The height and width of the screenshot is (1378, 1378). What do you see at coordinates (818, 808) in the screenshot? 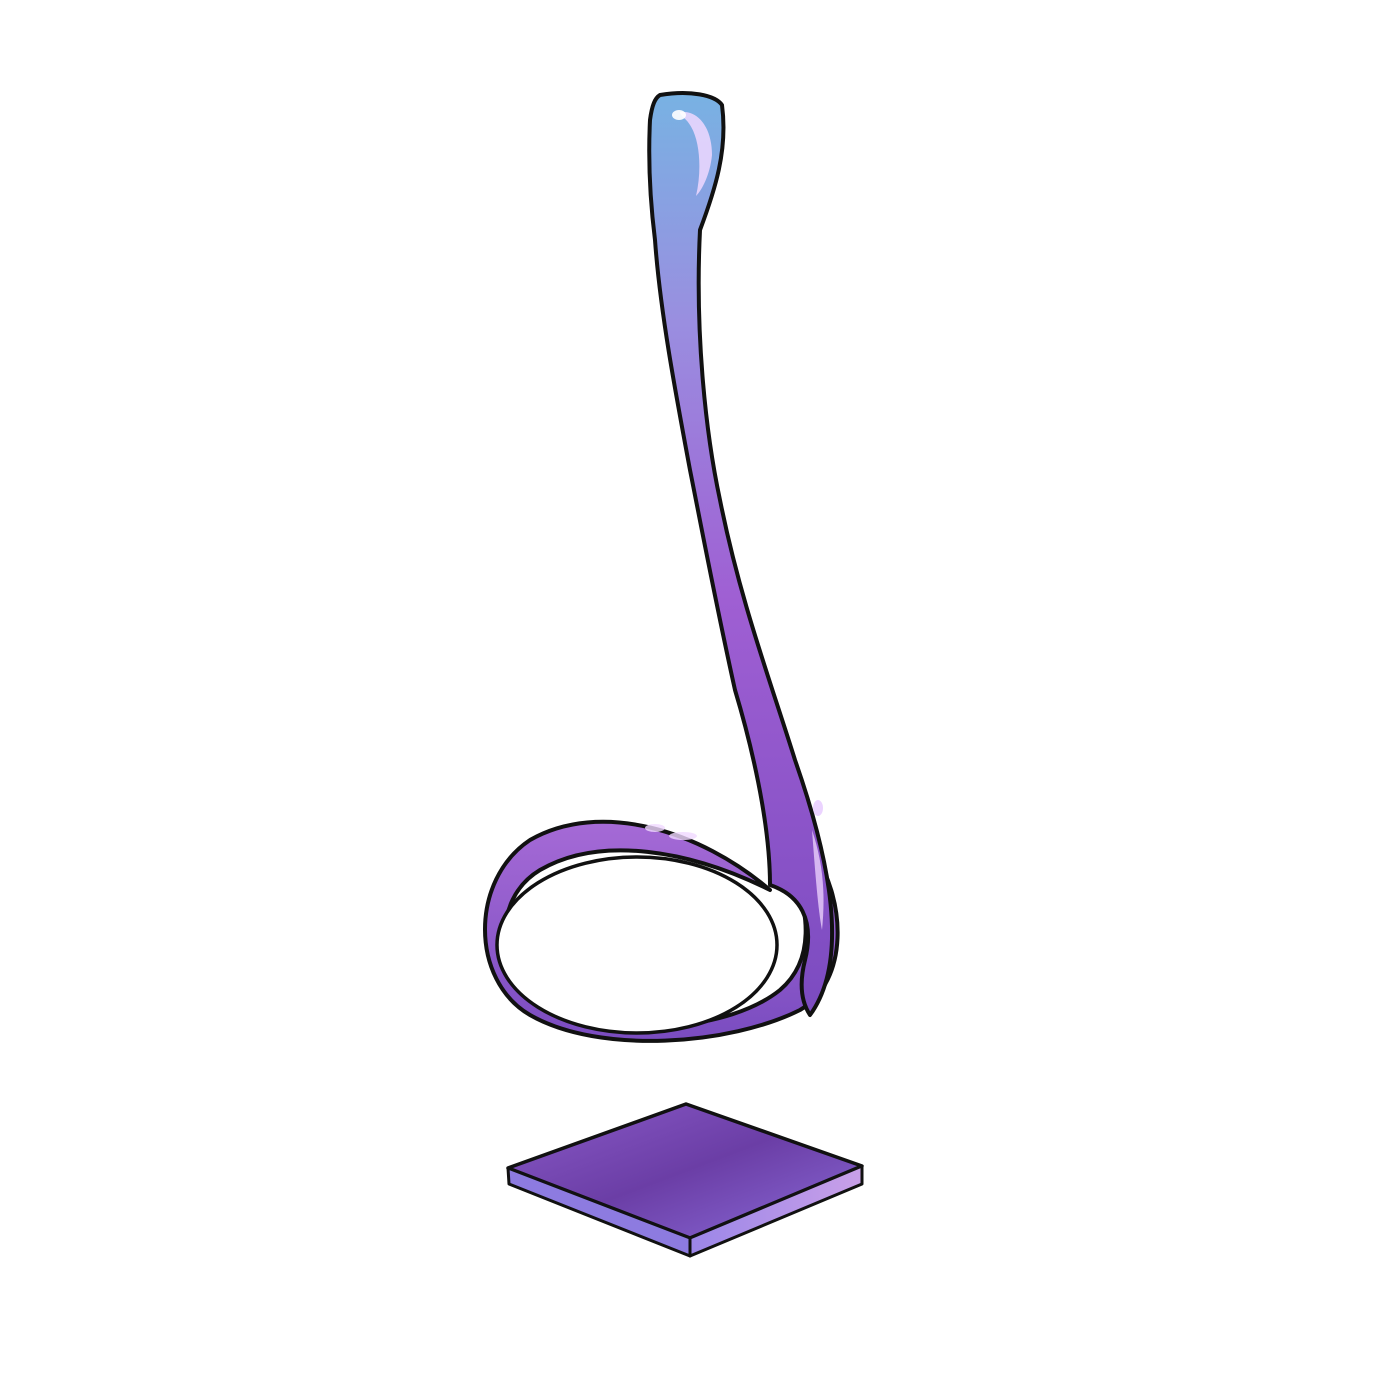
I see `stem-curve-glint` at bounding box center [818, 808].